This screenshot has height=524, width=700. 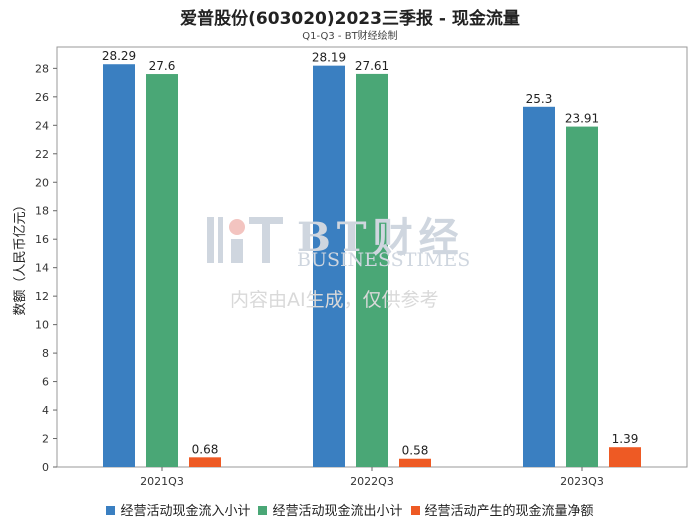 I want to click on y-axis-label: 数额（人民币亿元）, so click(x=20, y=256).